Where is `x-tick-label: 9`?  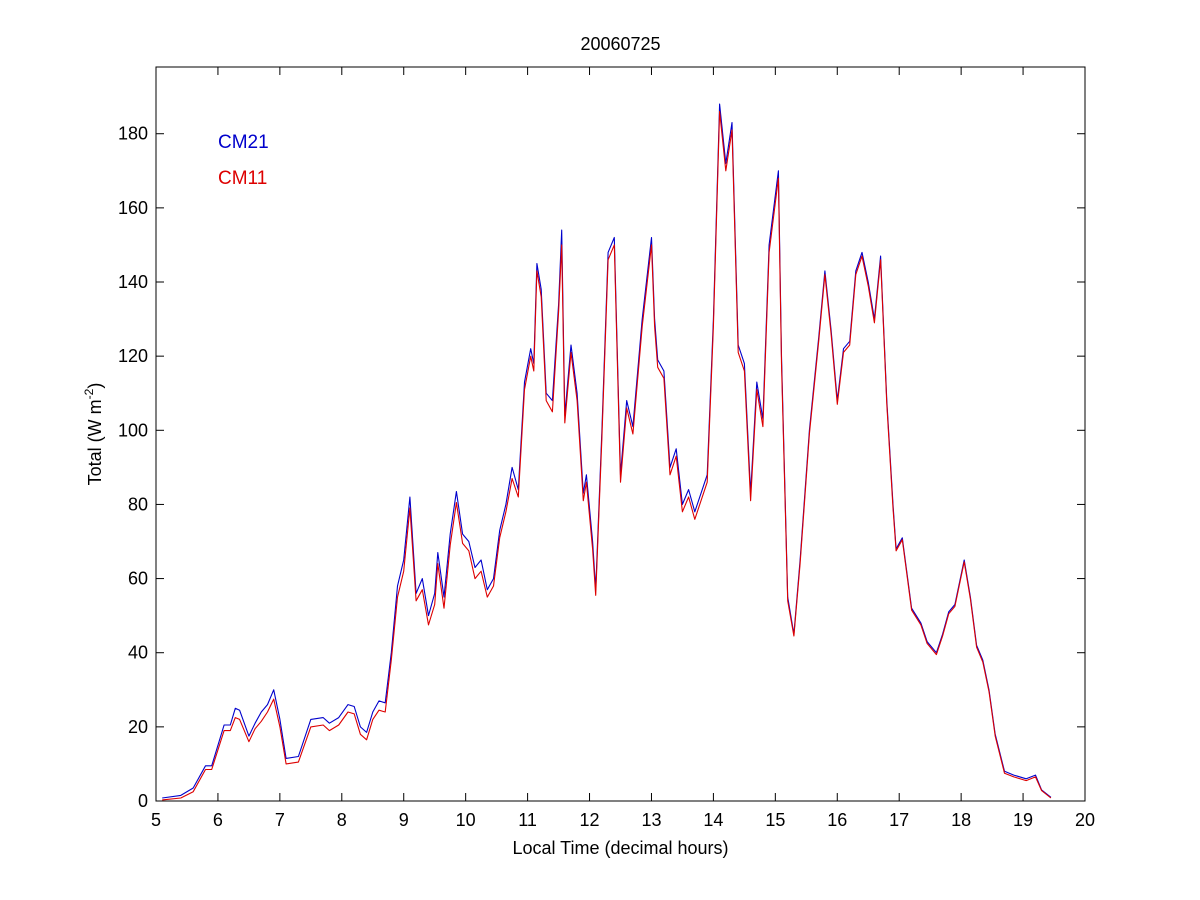
x-tick-label: 9 is located at coordinates (404, 820).